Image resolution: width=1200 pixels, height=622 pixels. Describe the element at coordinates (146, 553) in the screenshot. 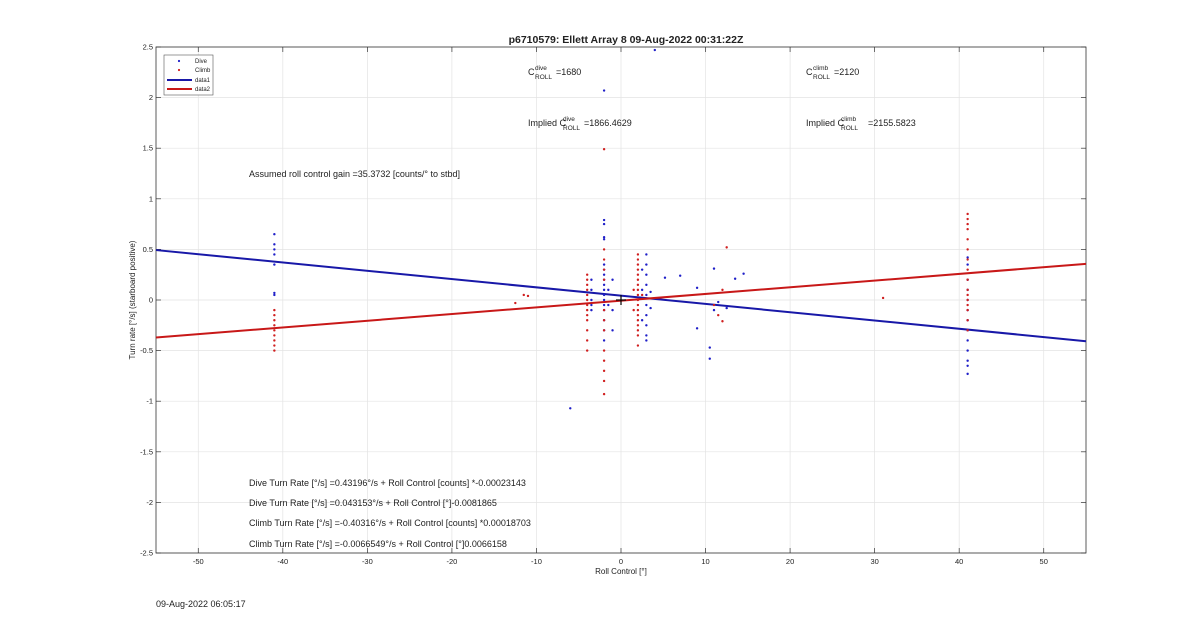

I see `y-tick-label: -2.5` at that location.